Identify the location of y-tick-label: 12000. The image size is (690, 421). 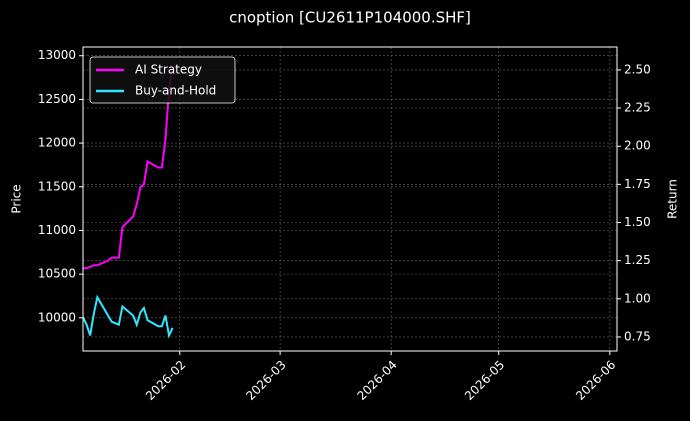
(57, 143).